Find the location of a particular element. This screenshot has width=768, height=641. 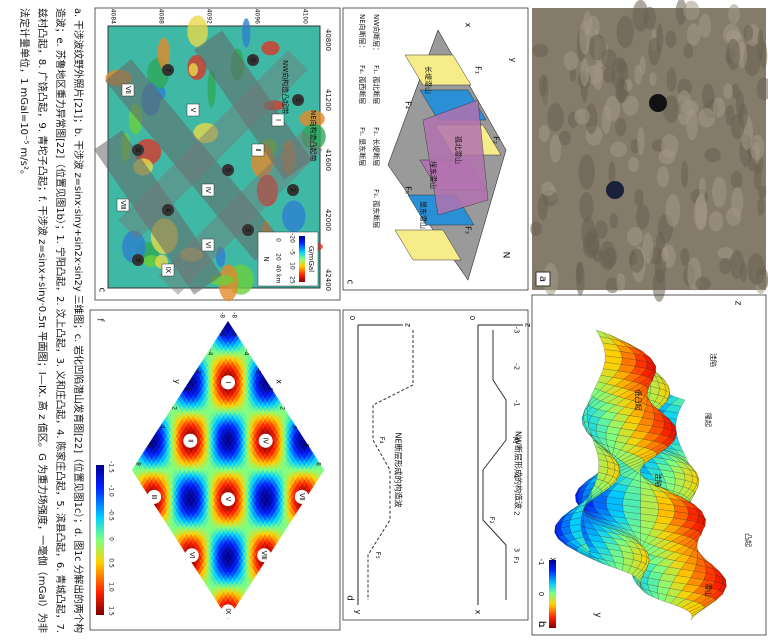

label: -6 is located at coordinates (234, 334).